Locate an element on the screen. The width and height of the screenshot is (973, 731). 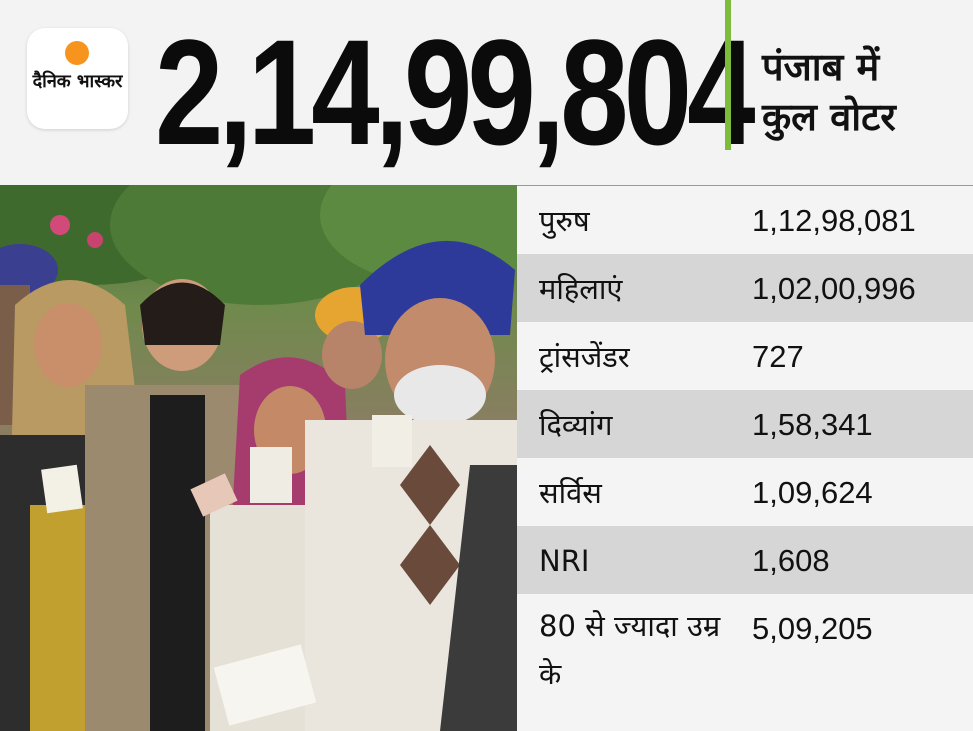
dainik-bhaskar-logo: दैनिक भास्कर is located at coordinates (77, 78).